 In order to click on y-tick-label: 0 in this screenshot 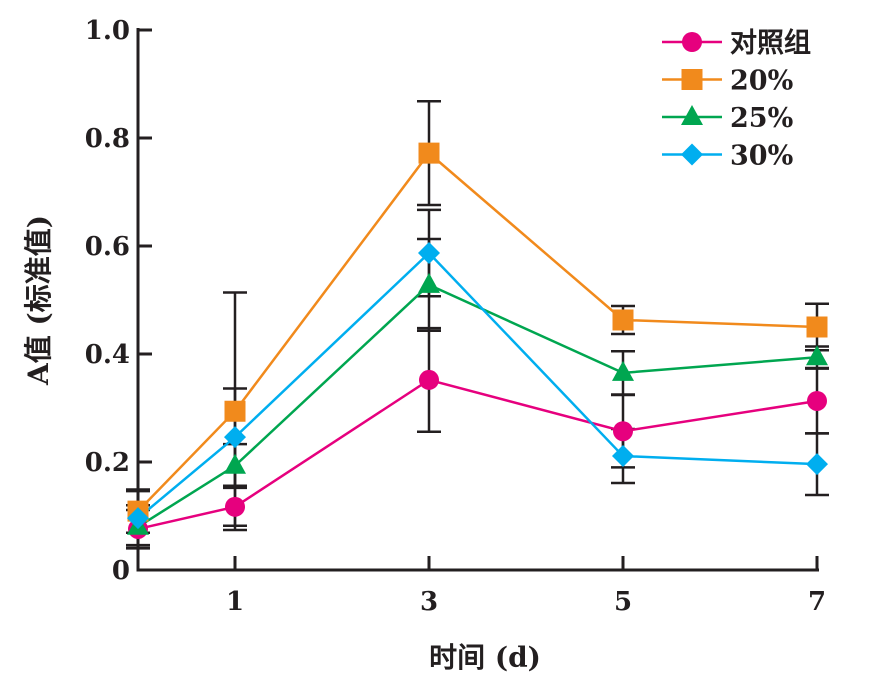, I will do `click(121, 571)`.